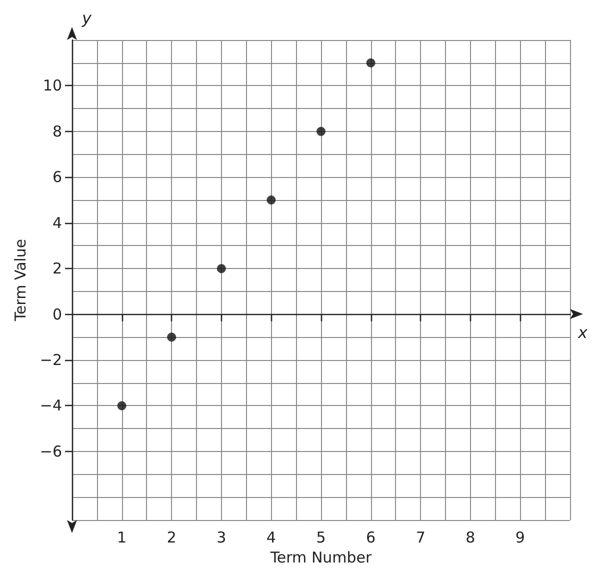 The width and height of the screenshot is (600, 570). Describe the element at coordinates (51, 405) in the screenshot. I see `y-tick-label: −4` at that location.